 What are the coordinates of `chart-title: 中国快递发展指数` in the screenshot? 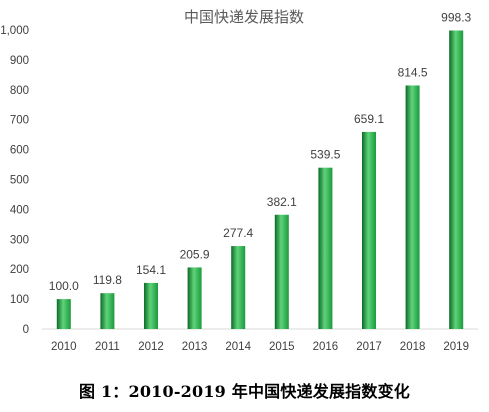 It's located at (244, 17).